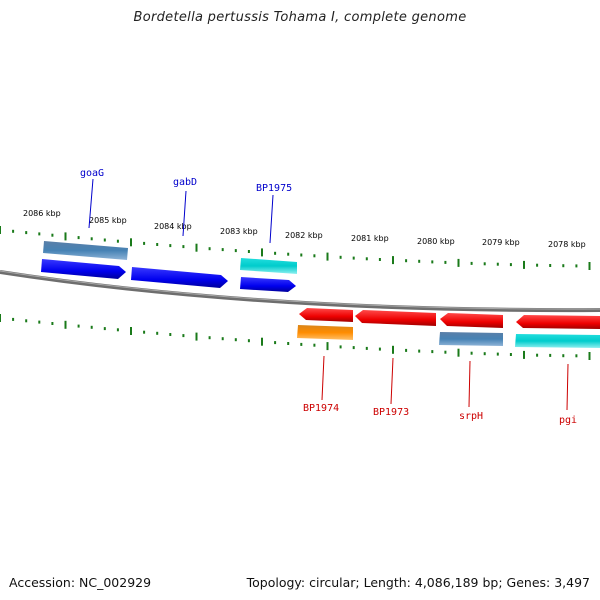 The height and width of the screenshot is (600, 600). What do you see at coordinates (558, 322) in the screenshot?
I see `cds-arrow-pgi` at bounding box center [558, 322].